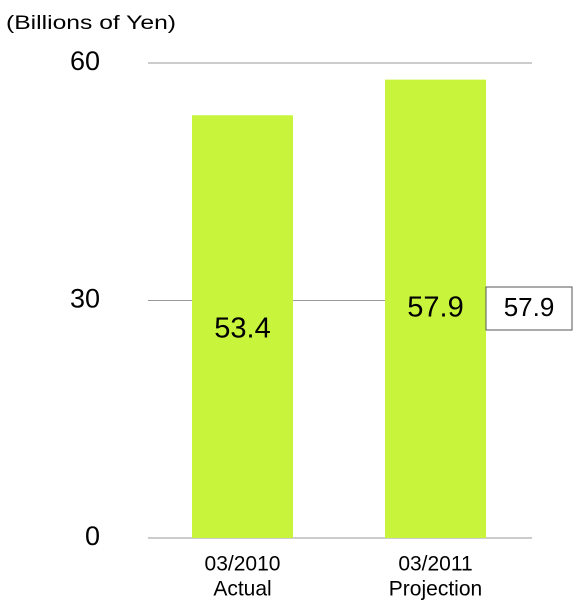  Describe the element at coordinates (85, 299) in the screenshot. I see `y-tick-label: 30` at that location.